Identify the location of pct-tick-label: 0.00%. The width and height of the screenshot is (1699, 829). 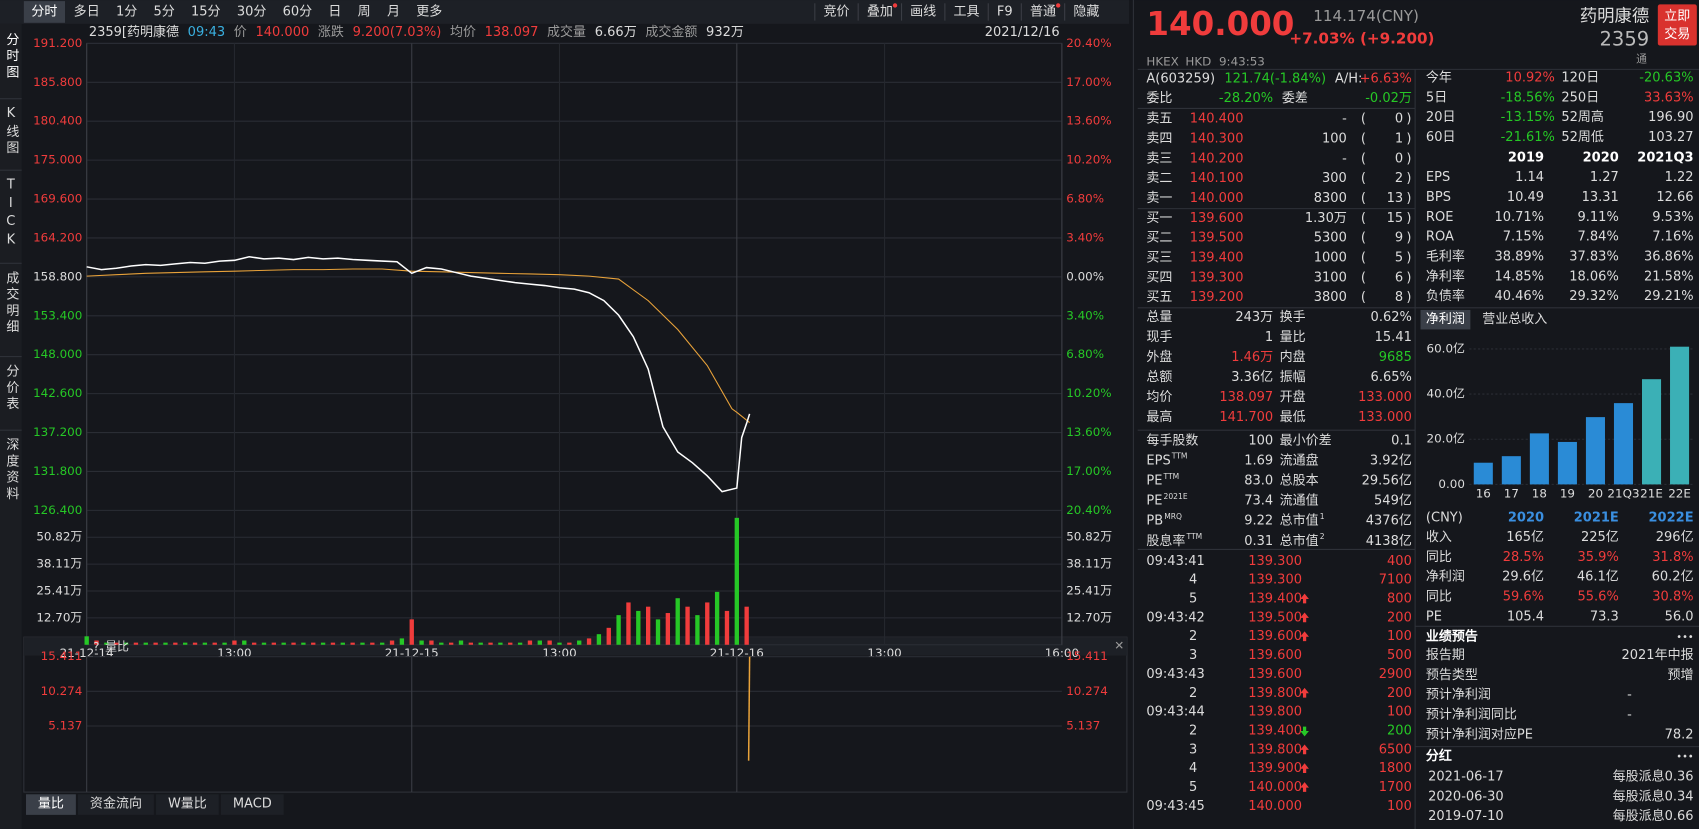
(1085, 276).